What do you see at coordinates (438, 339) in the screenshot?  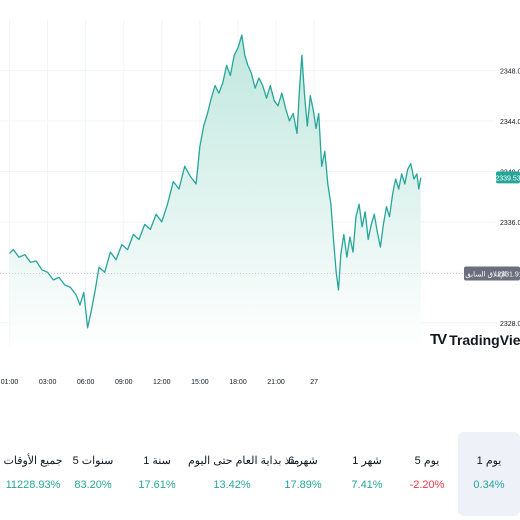 I see `tradingview-logo-mark: TV` at bounding box center [438, 339].